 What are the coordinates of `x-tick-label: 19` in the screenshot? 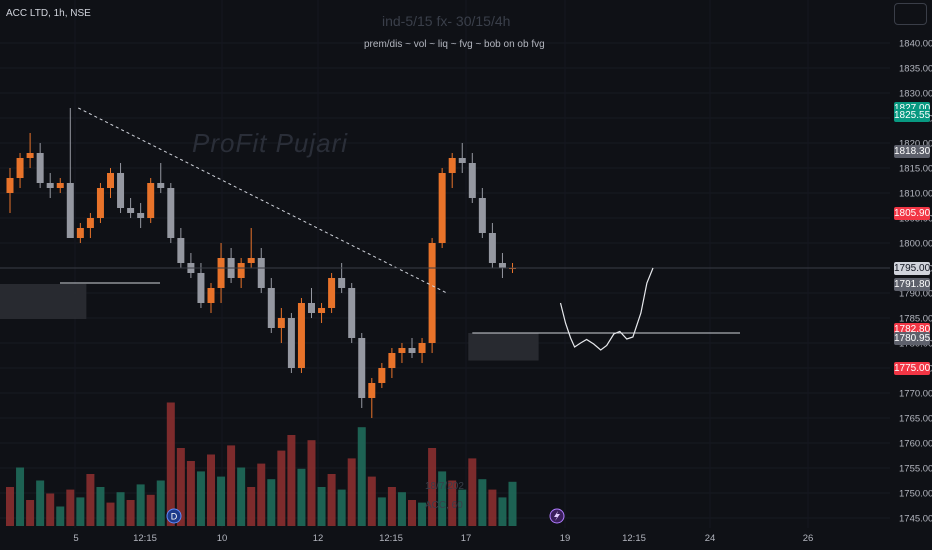 It's located at (565, 538).